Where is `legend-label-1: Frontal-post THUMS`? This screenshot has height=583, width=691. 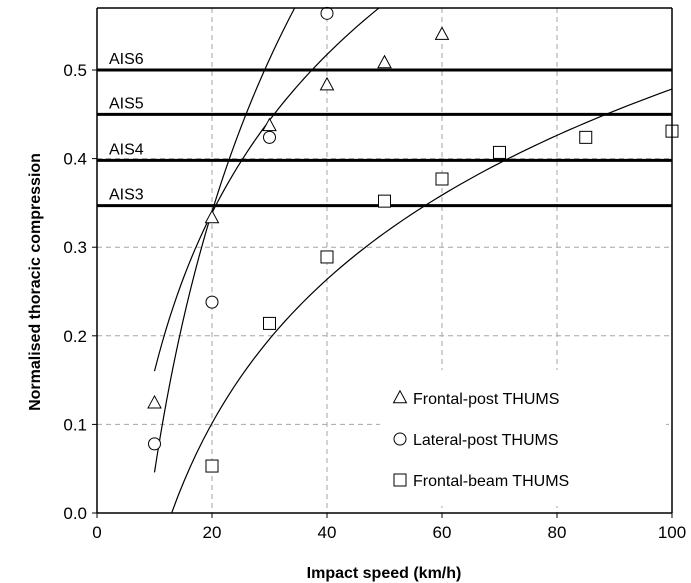 legend-label-1: Frontal-post THUMS is located at coordinates (486, 399).